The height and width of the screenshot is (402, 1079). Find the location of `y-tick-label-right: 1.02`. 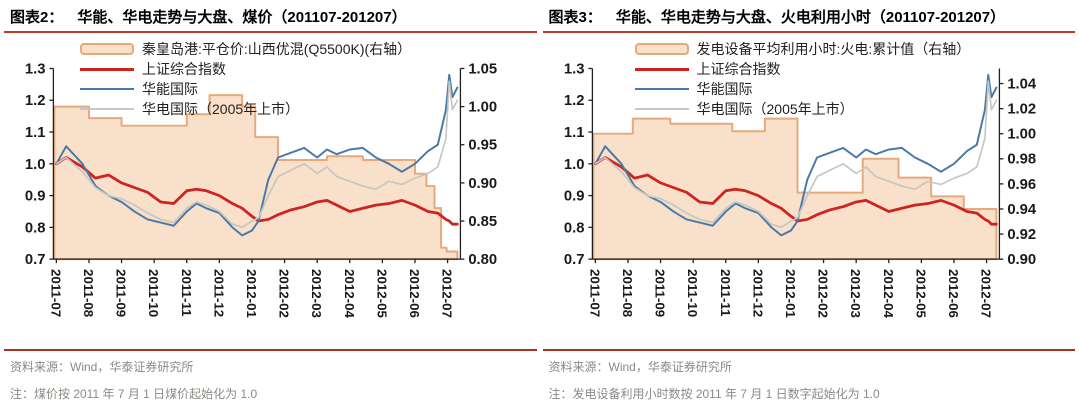

y-tick-label-right: 1.02 is located at coordinates (1021, 110).